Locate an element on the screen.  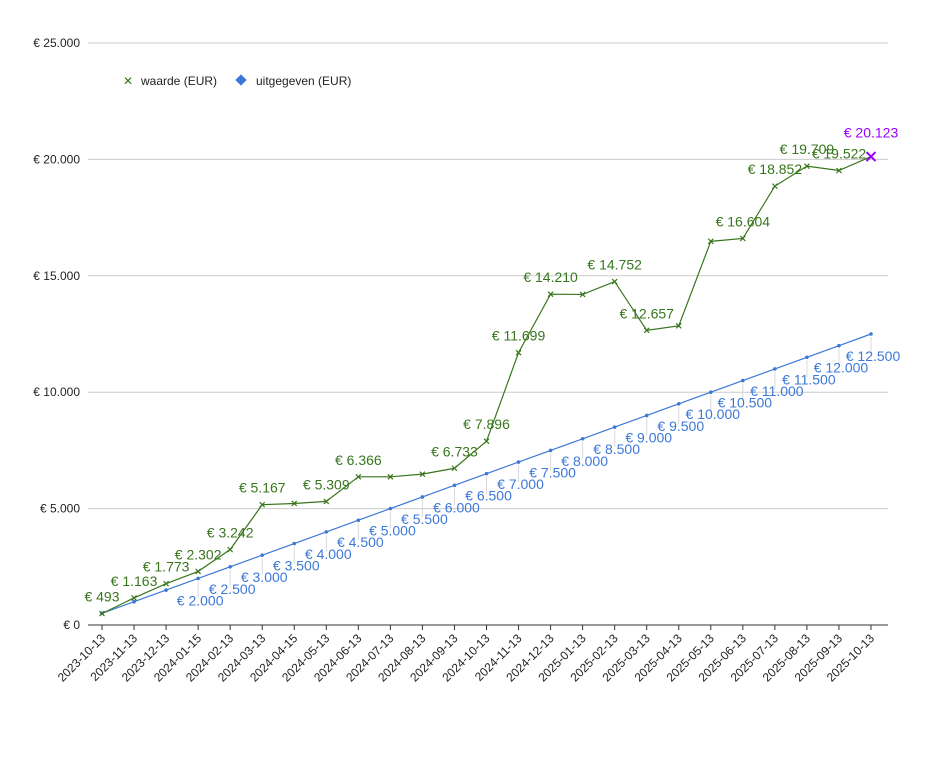
legend: ✕ waarde (EUR) uitgegeven (EUR) is located at coordinates (237, 81).